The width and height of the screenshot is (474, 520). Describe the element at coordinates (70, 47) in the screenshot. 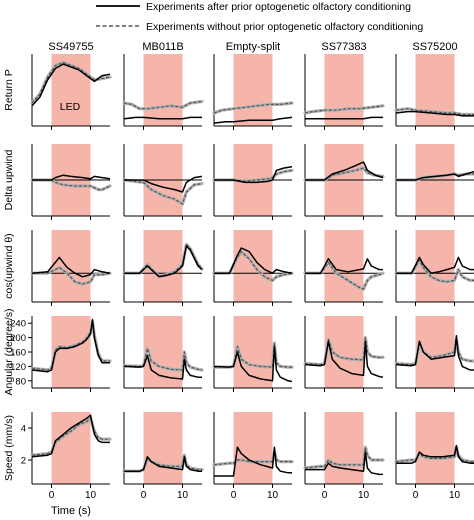

I see `column-title: SS49755` at that location.